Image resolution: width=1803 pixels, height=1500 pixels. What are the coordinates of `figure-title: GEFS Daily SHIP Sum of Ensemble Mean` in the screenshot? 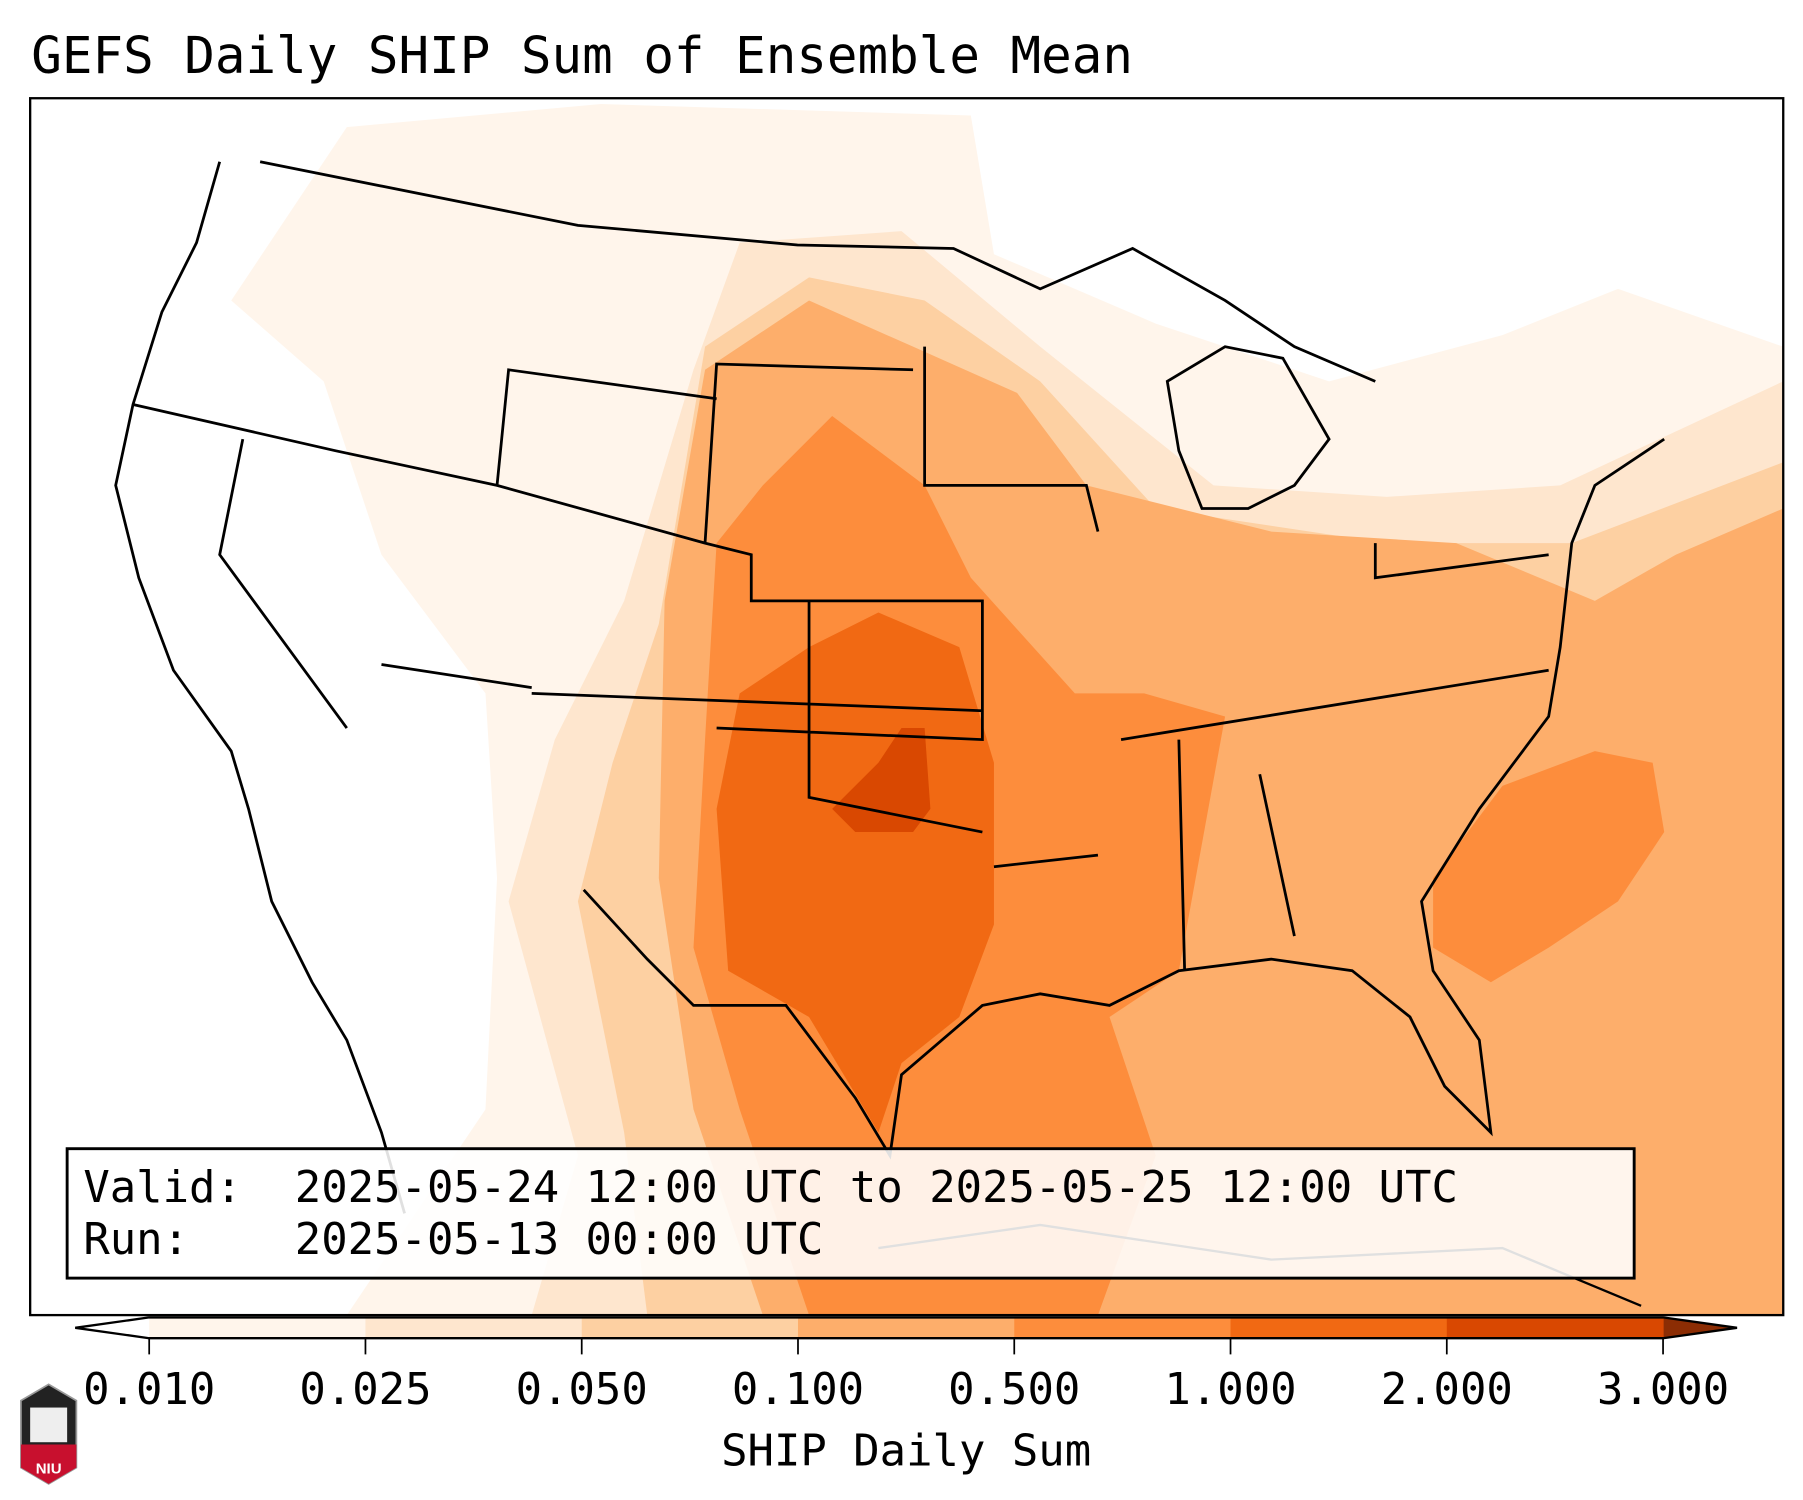 It's located at (582, 55).